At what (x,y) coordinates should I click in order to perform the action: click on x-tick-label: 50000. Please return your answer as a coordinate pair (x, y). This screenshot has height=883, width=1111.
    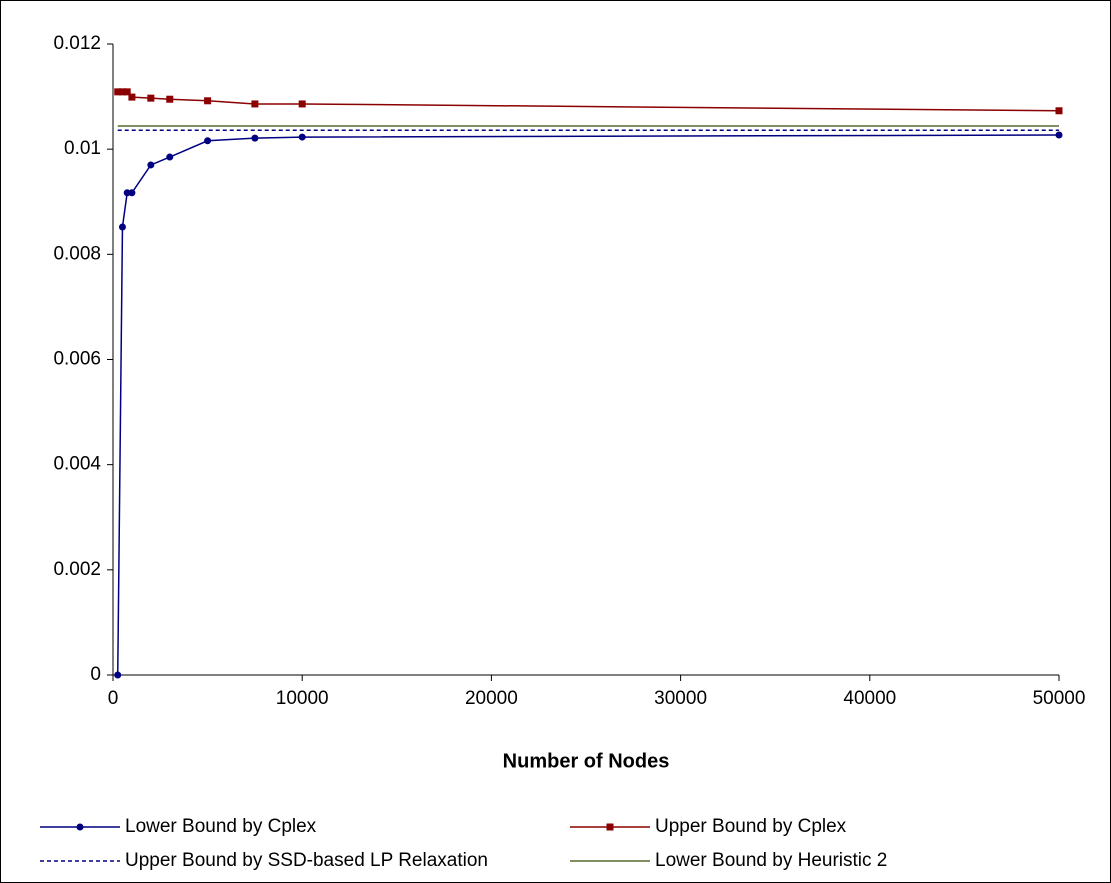
    Looking at the image, I should click on (1059, 698).